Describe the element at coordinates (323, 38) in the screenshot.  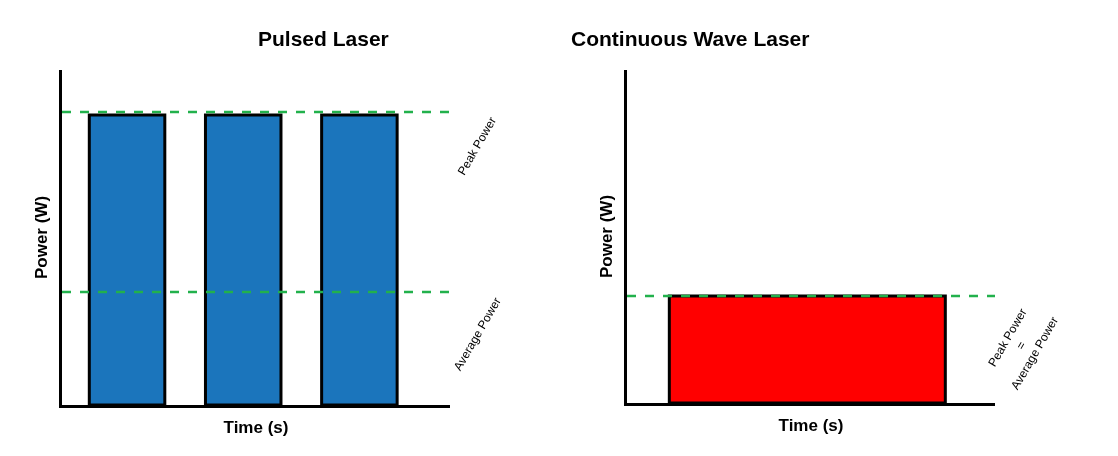
I see `chart-title: Pulsed Laser` at that location.